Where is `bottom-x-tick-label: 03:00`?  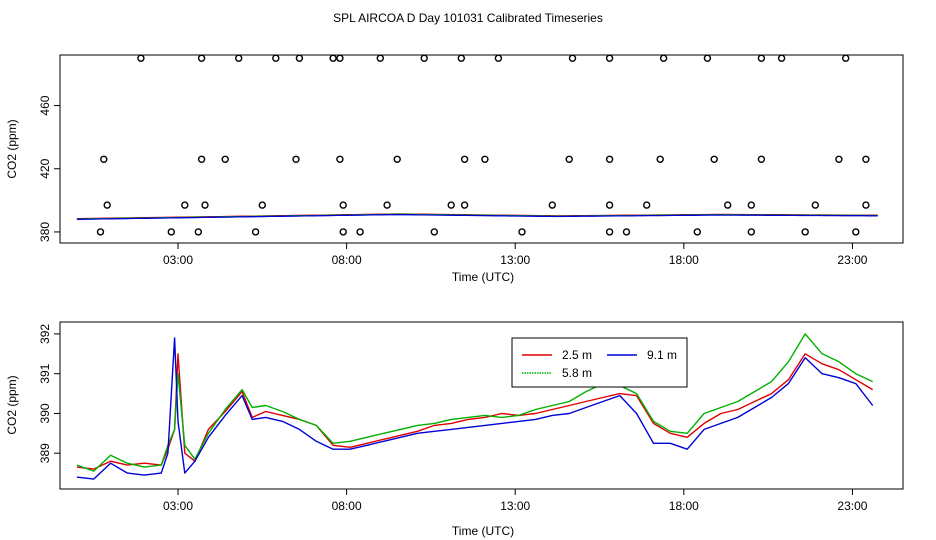 bottom-x-tick-label: 03:00 is located at coordinates (178, 506).